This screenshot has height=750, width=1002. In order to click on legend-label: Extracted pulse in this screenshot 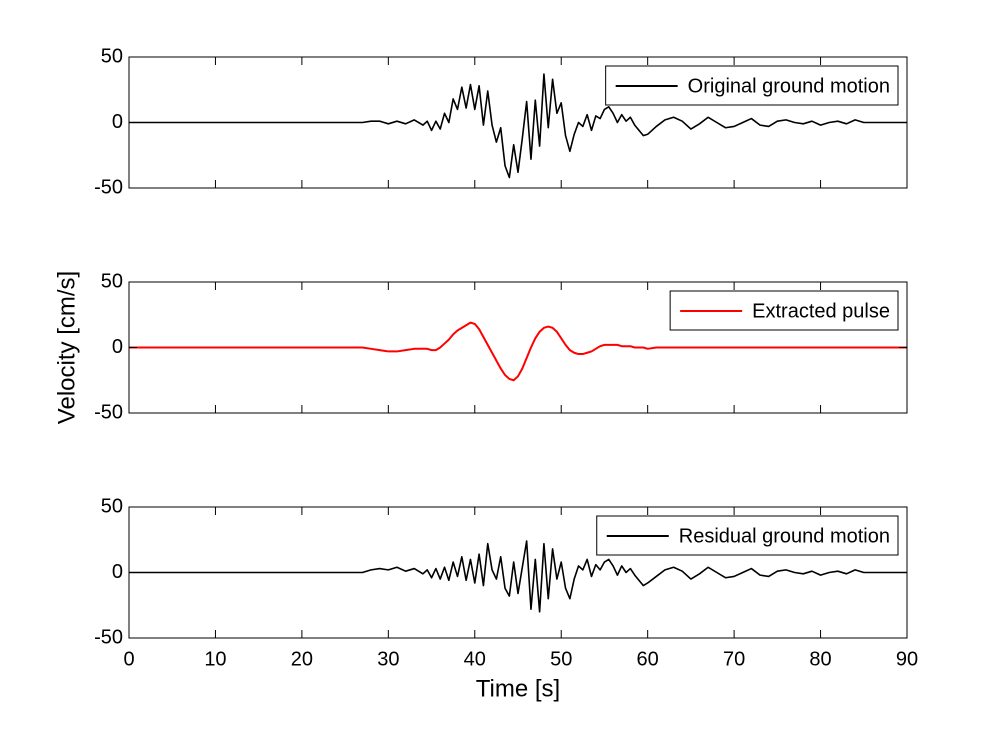, I will do `click(821, 311)`.